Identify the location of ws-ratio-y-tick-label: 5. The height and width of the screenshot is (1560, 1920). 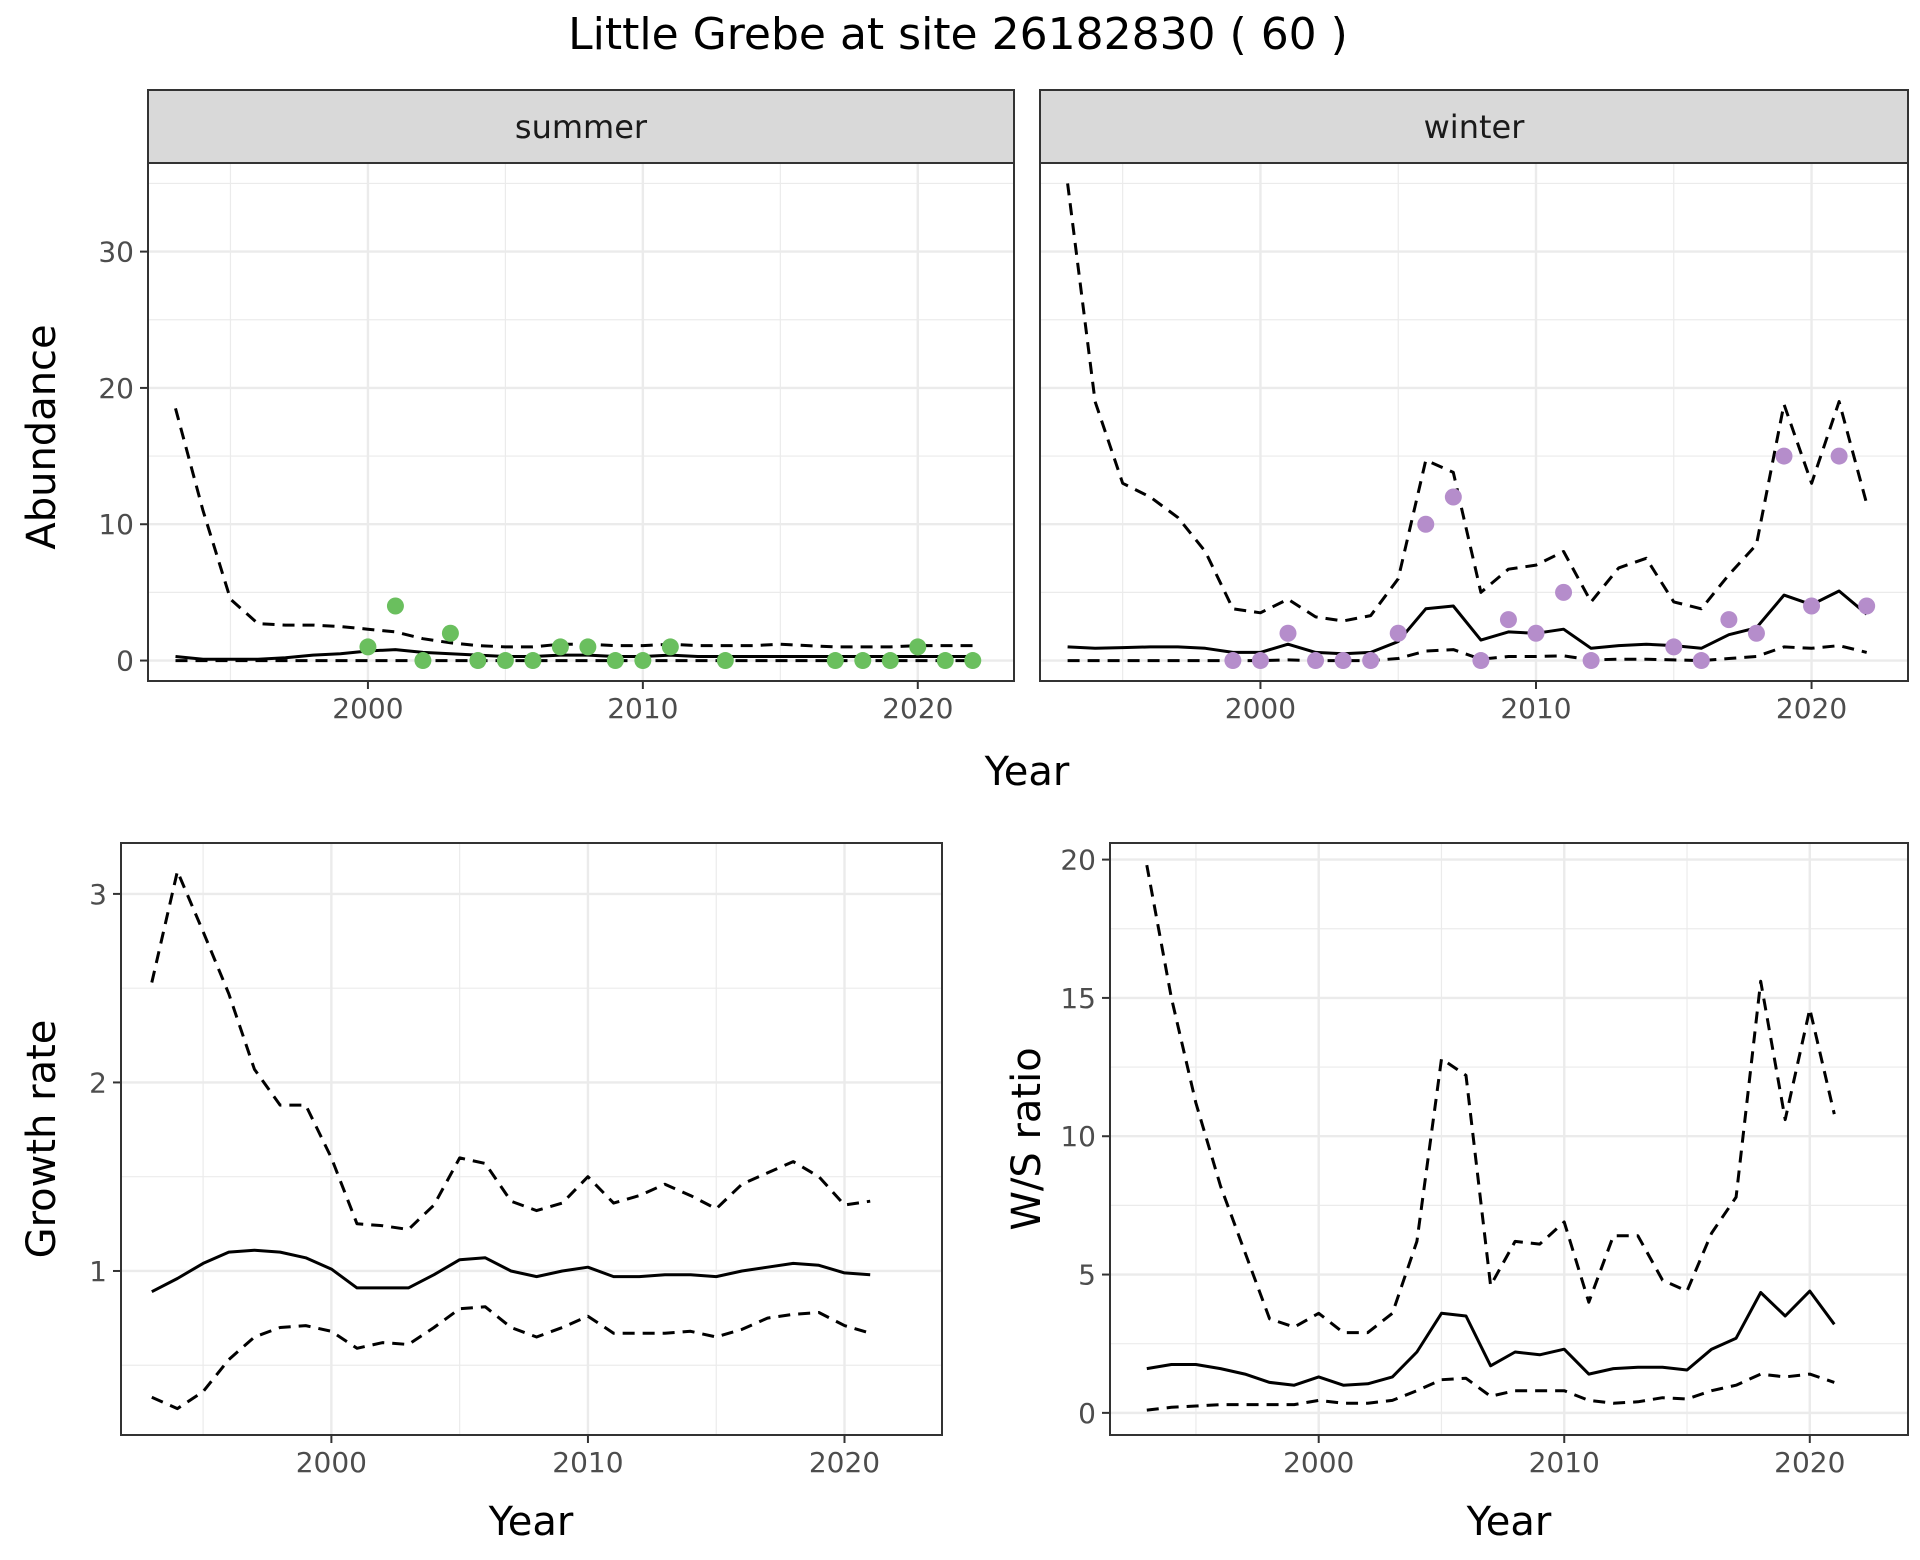
(1087, 1275).